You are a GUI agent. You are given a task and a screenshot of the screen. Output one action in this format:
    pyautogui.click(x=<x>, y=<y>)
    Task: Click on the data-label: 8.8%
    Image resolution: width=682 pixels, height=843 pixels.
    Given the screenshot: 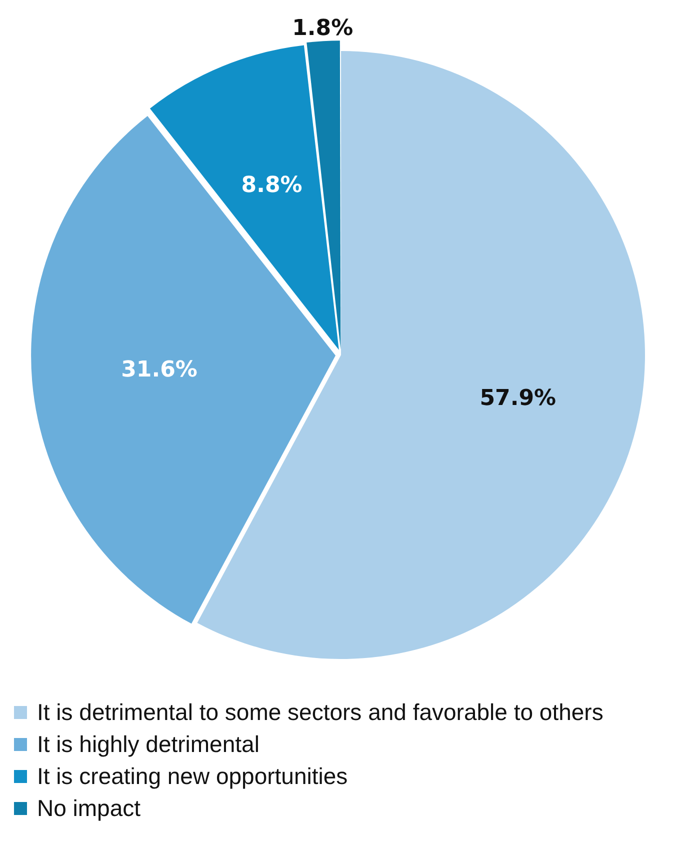 What is the action you would take?
    pyautogui.click(x=271, y=185)
    